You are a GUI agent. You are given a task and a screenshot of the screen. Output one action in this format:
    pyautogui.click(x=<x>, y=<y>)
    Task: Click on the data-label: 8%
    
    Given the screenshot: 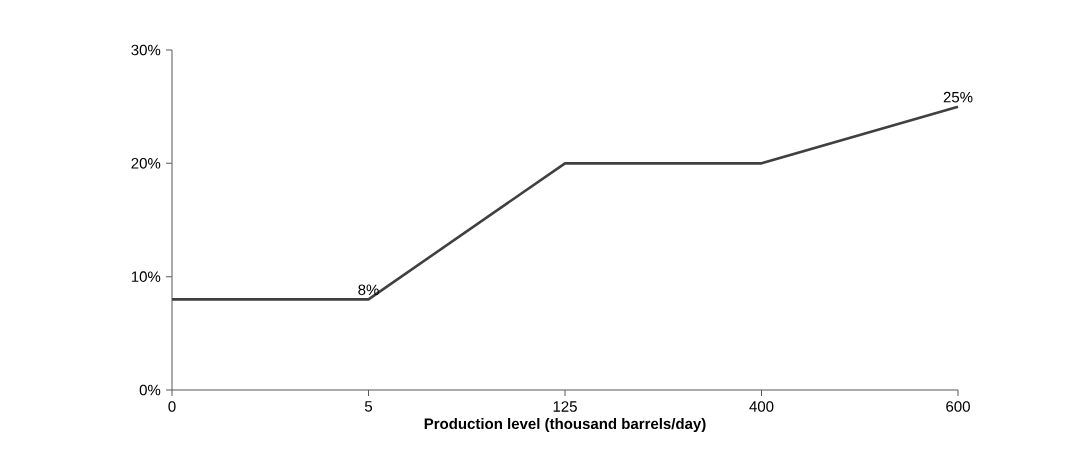 What is the action you would take?
    pyautogui.click(x=368, y=290)
    